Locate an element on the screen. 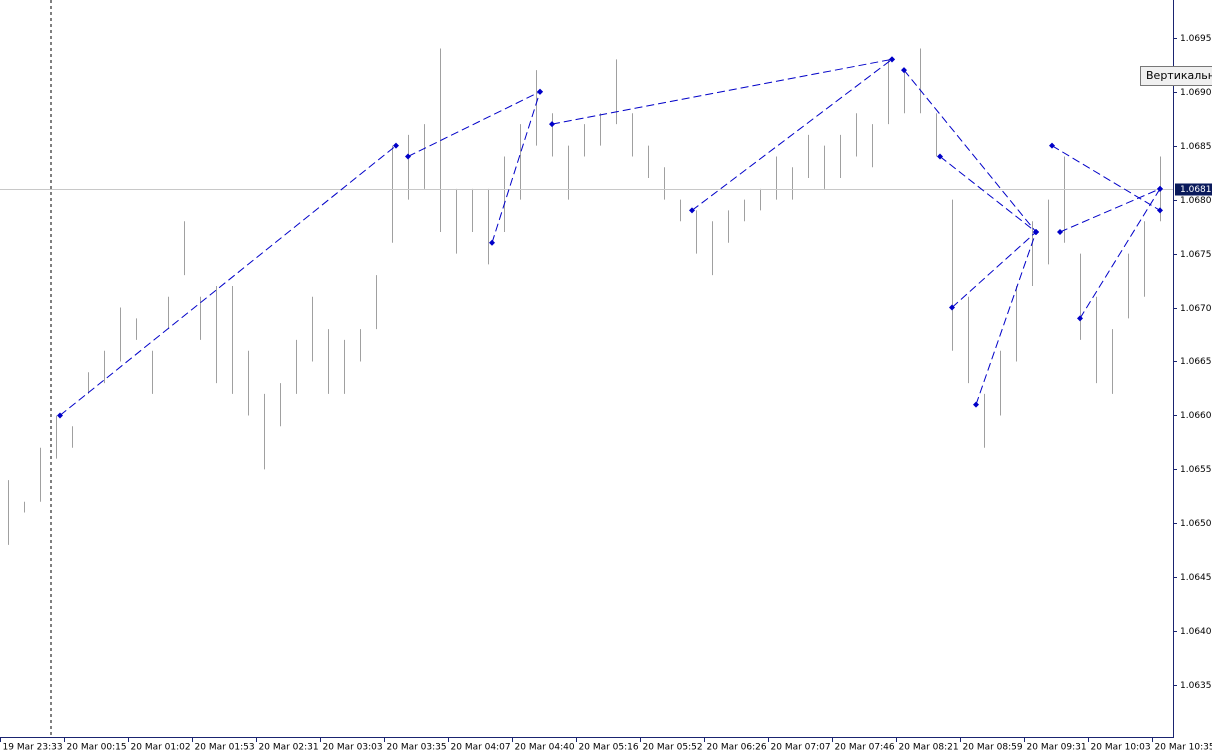  x-tick-label: 20 Mar 03:03 is located at coordinates (353, 748).